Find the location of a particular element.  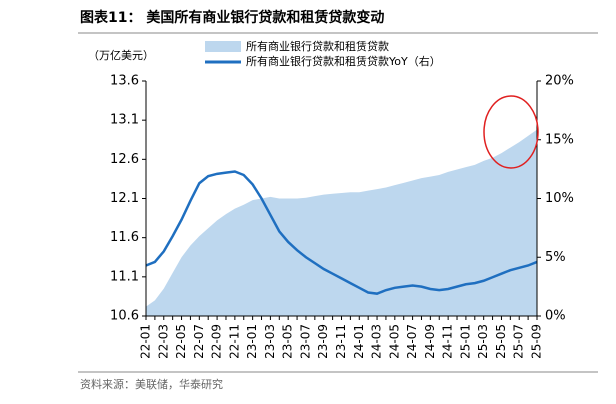

legend-swatch-area is located at coordinates (223, 46).